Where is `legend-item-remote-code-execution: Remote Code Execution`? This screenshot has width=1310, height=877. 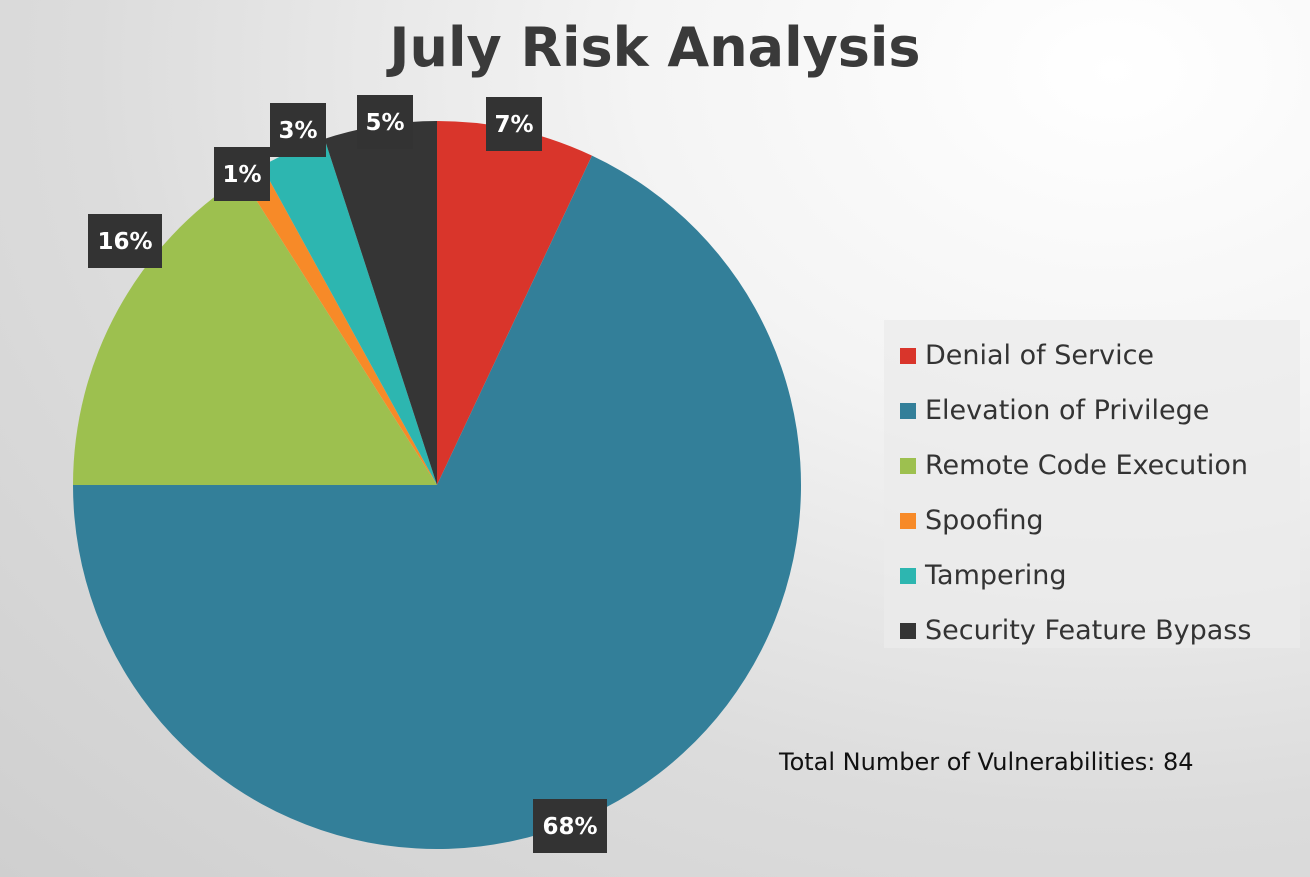
legend-item-remote-code-execution: Remote Code Execution is located at coordinates (1100, 465).